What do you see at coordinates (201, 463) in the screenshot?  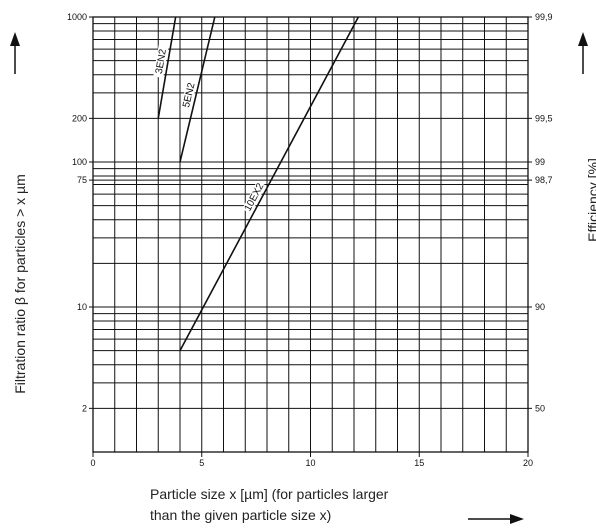 I see `x-tick-label: 5` at bounding box center [201, 463].